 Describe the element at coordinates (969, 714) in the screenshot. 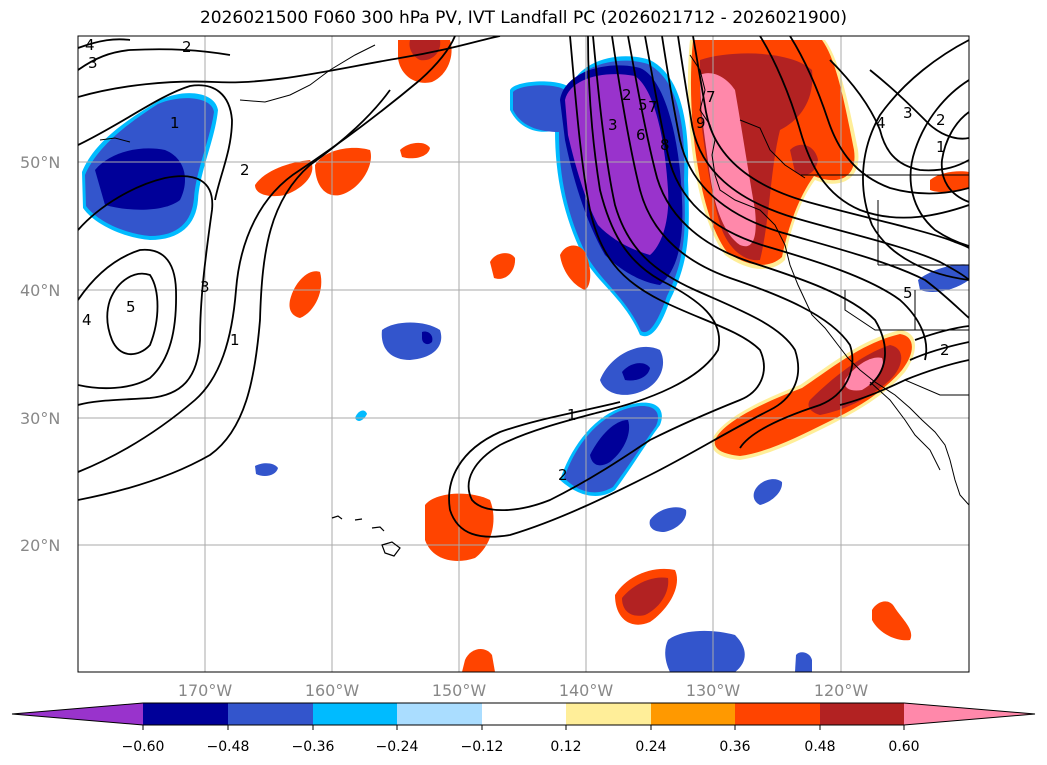

I see `colorbar-extend-max` at that location.